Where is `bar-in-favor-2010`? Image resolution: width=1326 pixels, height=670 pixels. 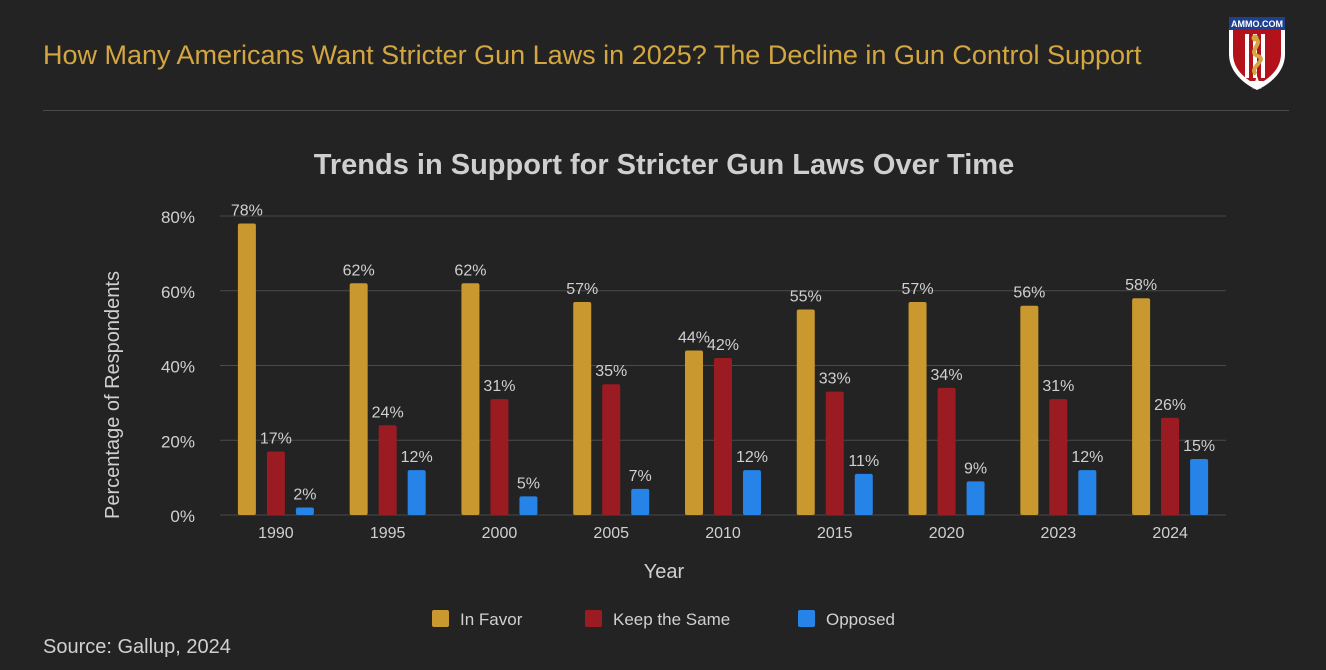
bar-in-favor-2010 is located at coordinates (694, 432).